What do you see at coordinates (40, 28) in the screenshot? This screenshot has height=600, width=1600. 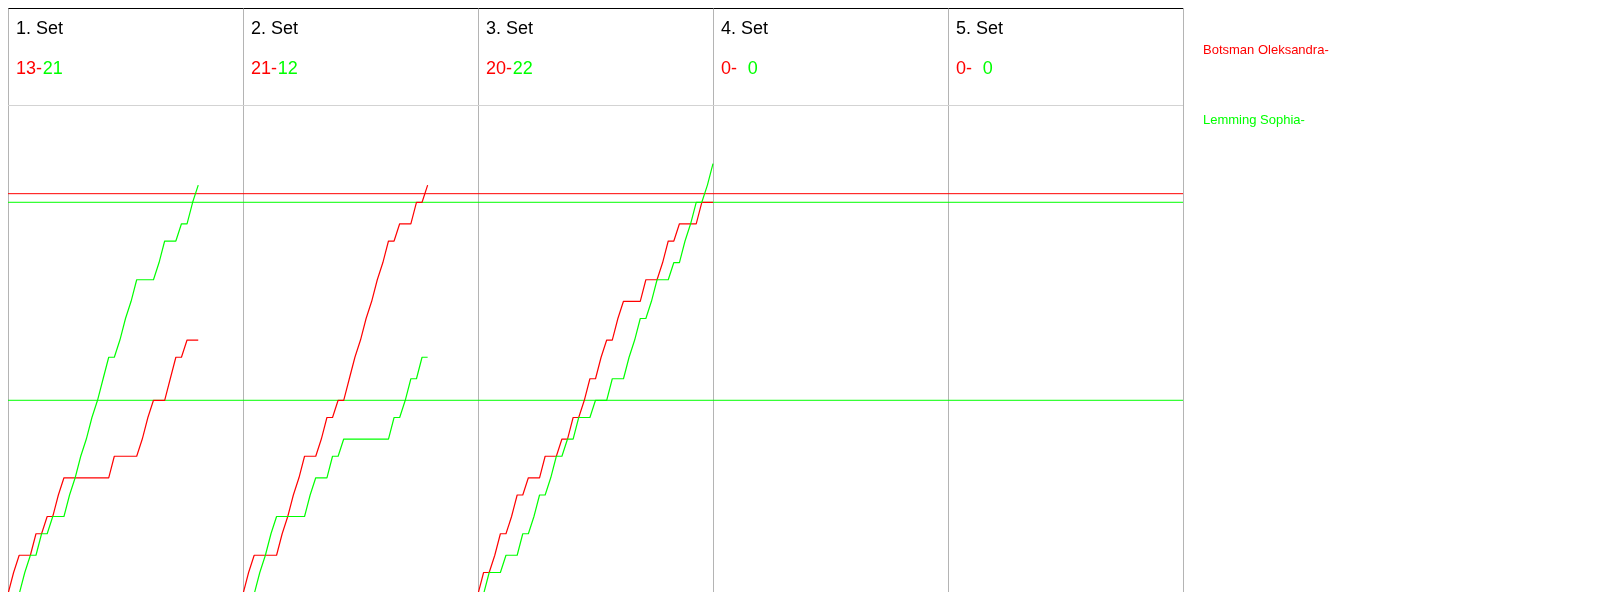 I see `text: 1. Set` at bounding box center [40, 28].